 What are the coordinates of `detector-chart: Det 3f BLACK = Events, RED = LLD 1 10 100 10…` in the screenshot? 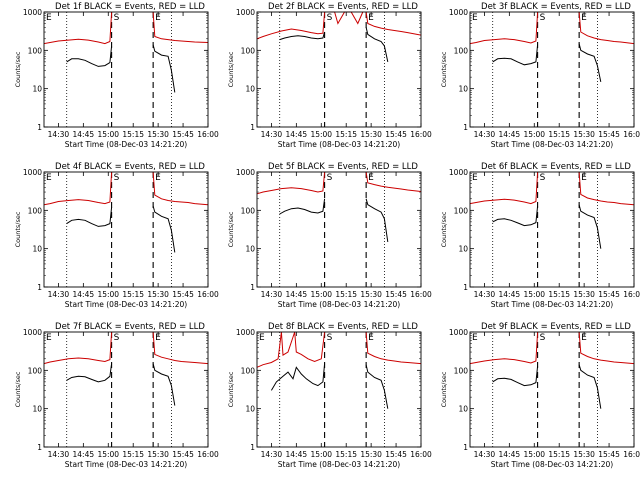 It's located at (540, 75).